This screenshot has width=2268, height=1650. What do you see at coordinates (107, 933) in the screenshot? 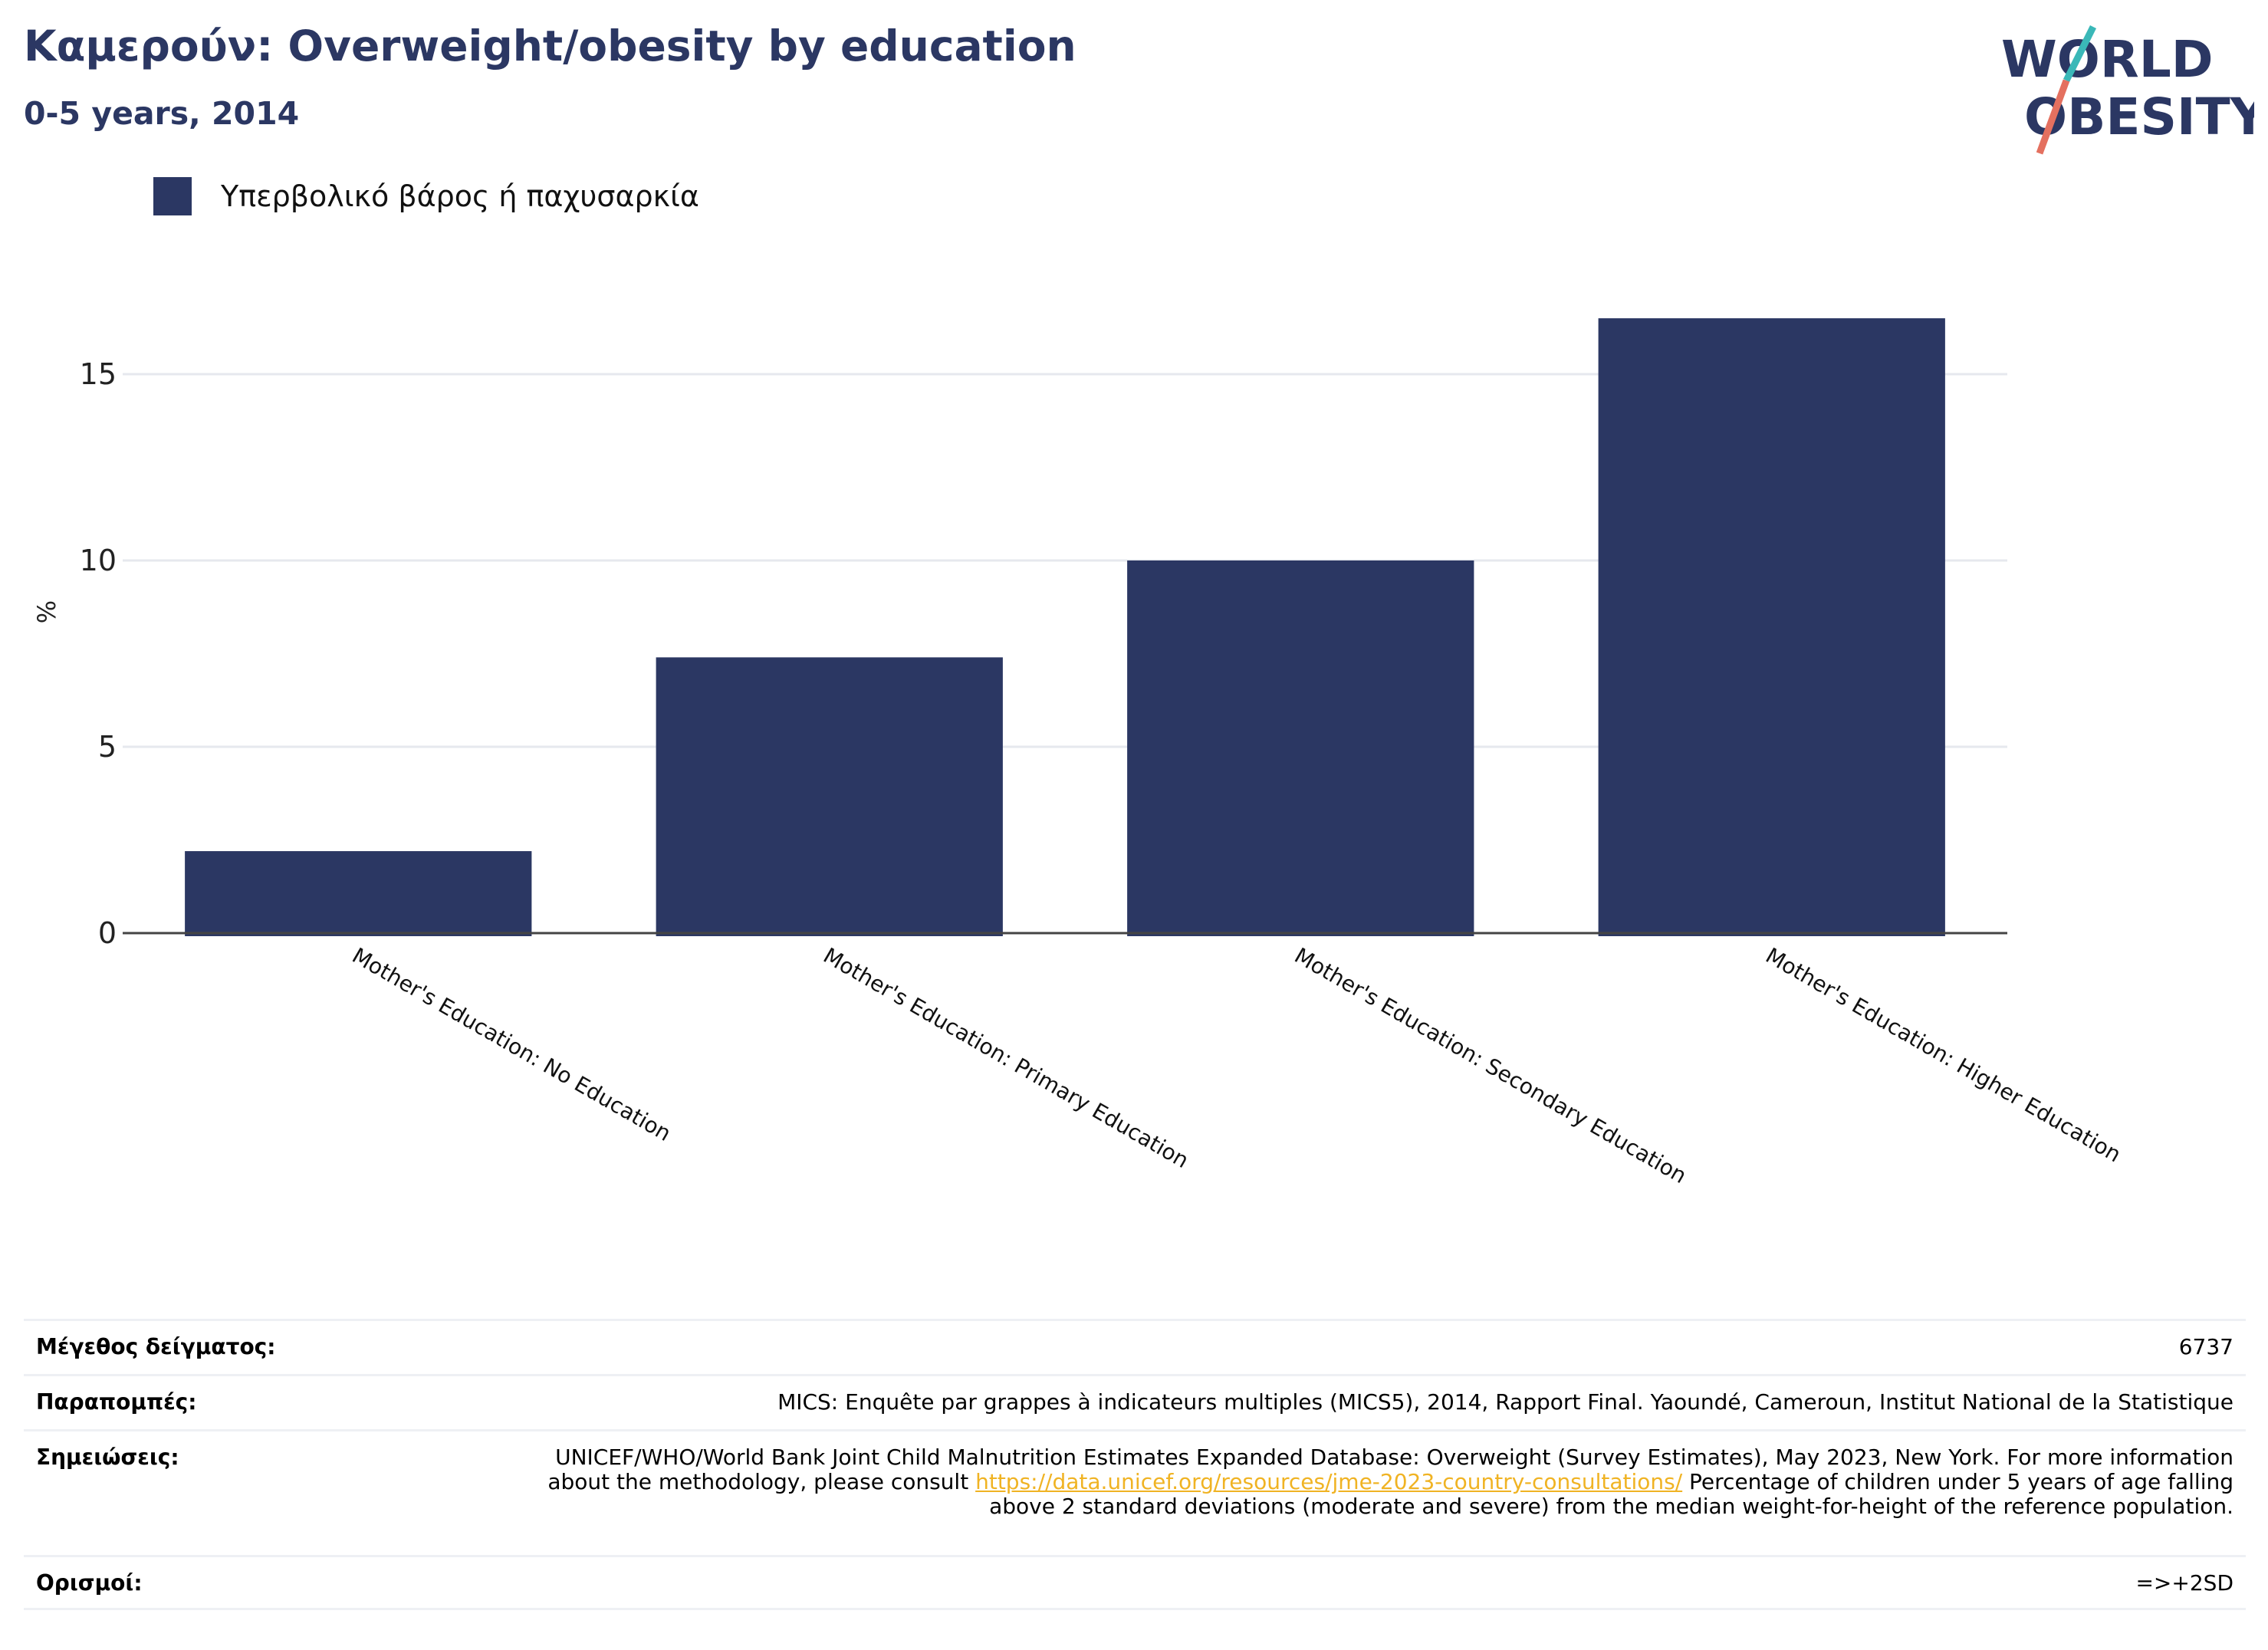
I see `y-tick-label: 0` at bounding box center [107, 933].